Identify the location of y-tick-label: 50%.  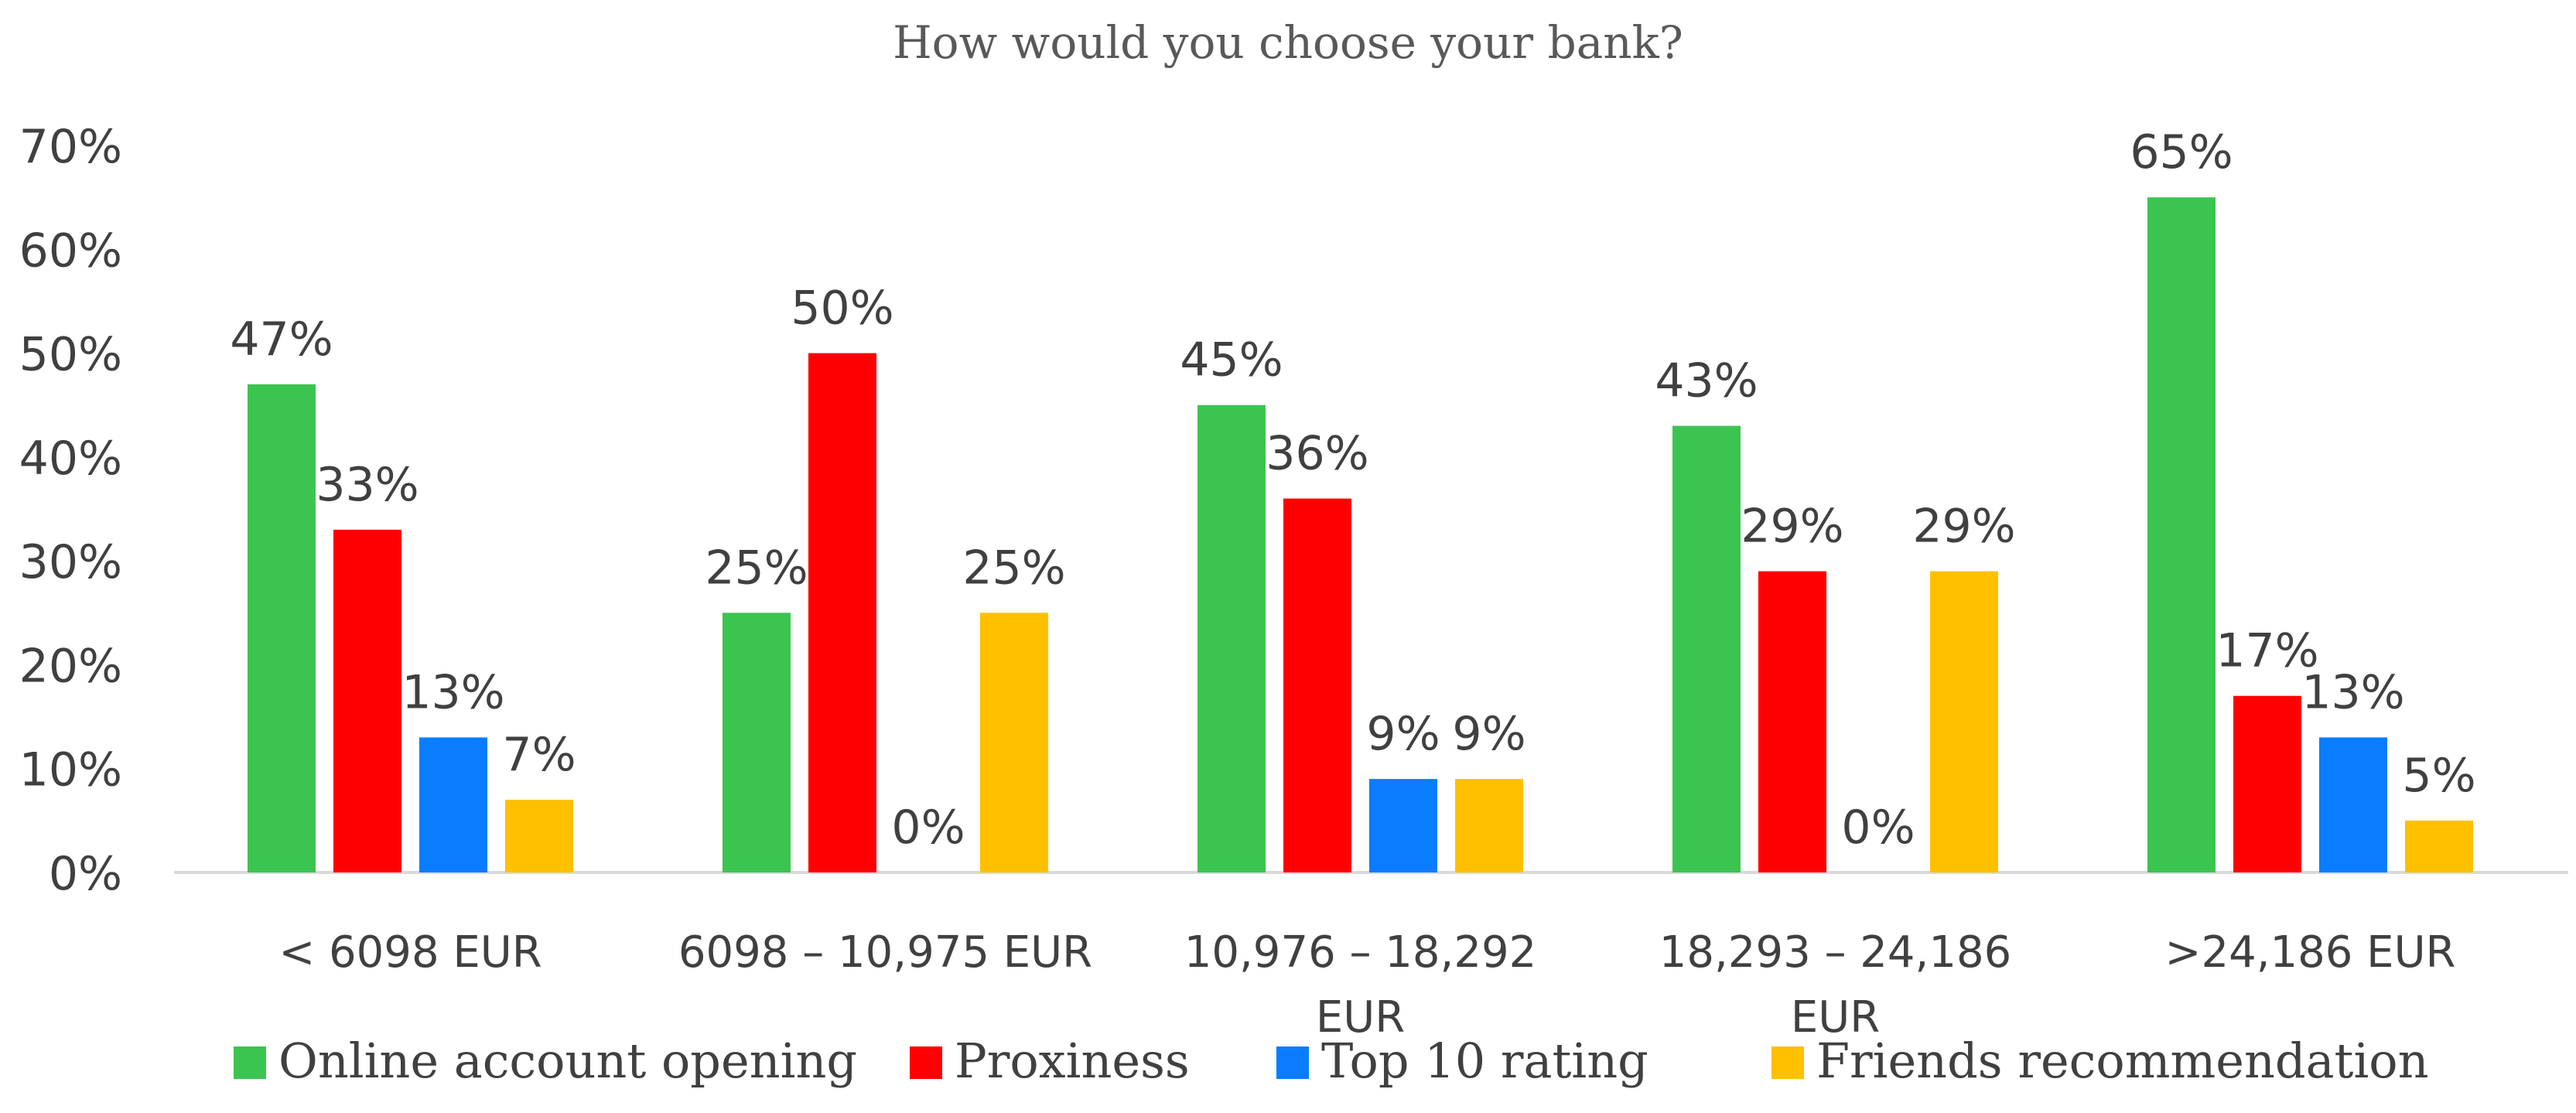
(70, 355).